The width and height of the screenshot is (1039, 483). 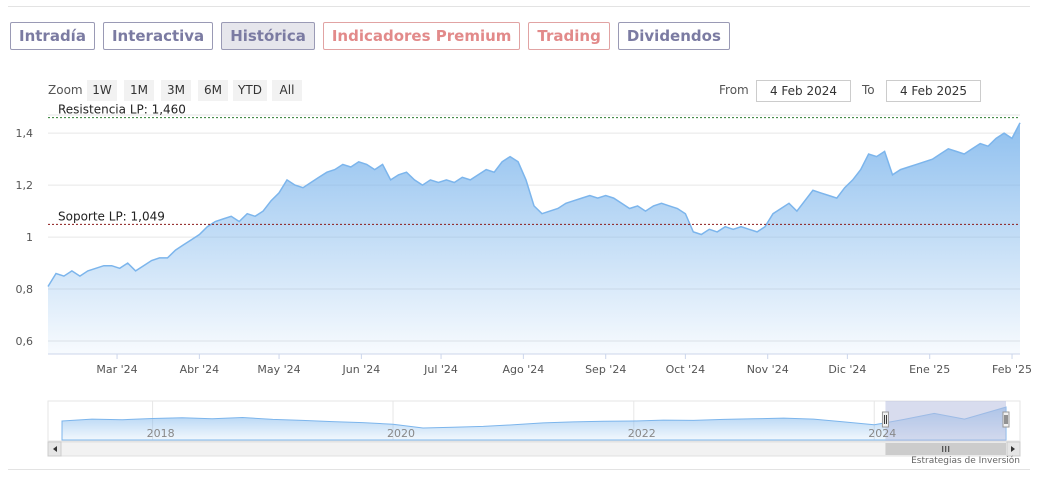 What do you see at coordinates (519, 6) in the screenshot?
I see `top-divider` at bounding box center [519, 6].